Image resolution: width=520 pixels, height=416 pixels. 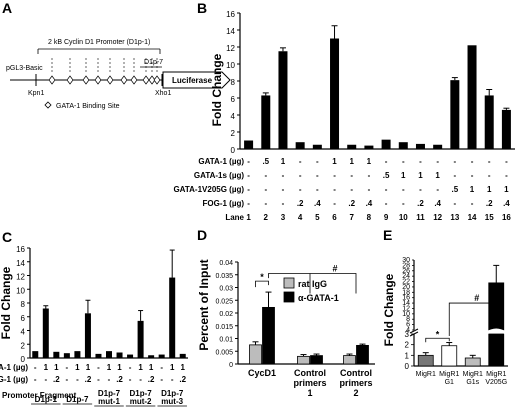 What do you see at coordinates (283, 217) in the screenshot?
I see `panel-b-condition-value: 3` at bounding box center [283, 217].